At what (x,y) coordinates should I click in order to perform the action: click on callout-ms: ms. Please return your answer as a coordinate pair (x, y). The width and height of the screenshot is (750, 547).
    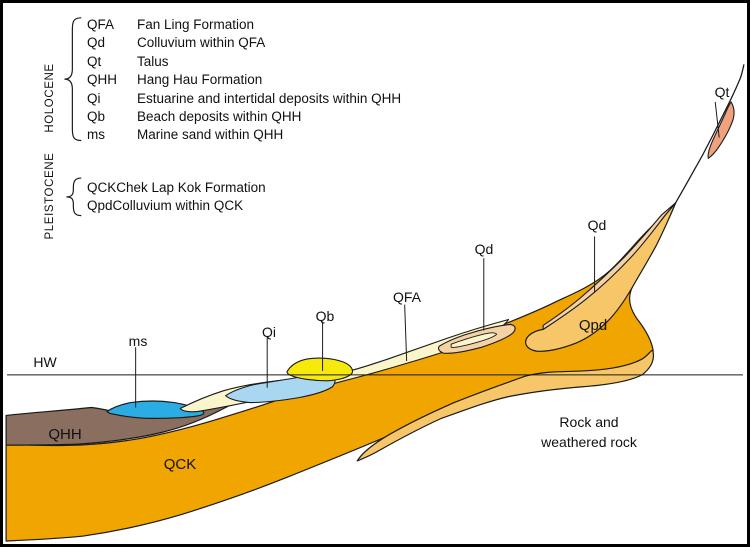
    Looking at the image, I should click on (138, 341).